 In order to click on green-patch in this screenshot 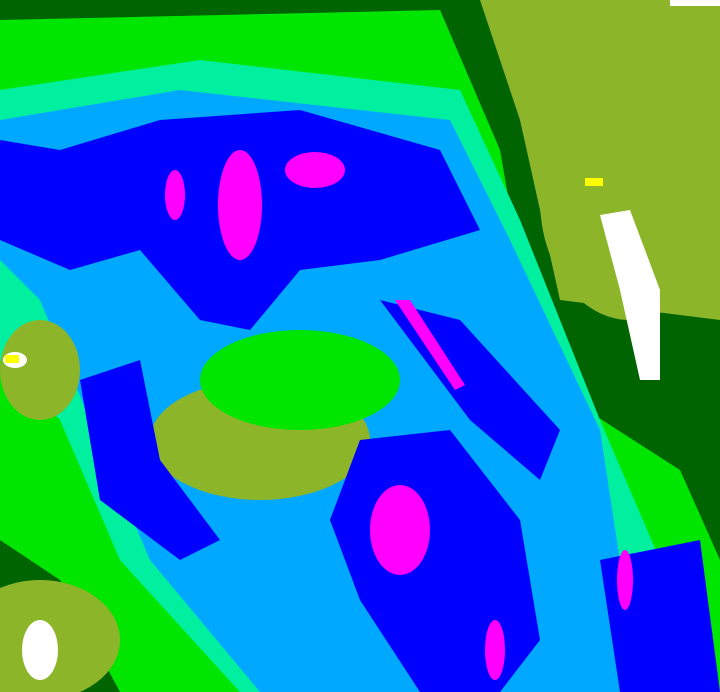, I will do `click(300, 380)`.